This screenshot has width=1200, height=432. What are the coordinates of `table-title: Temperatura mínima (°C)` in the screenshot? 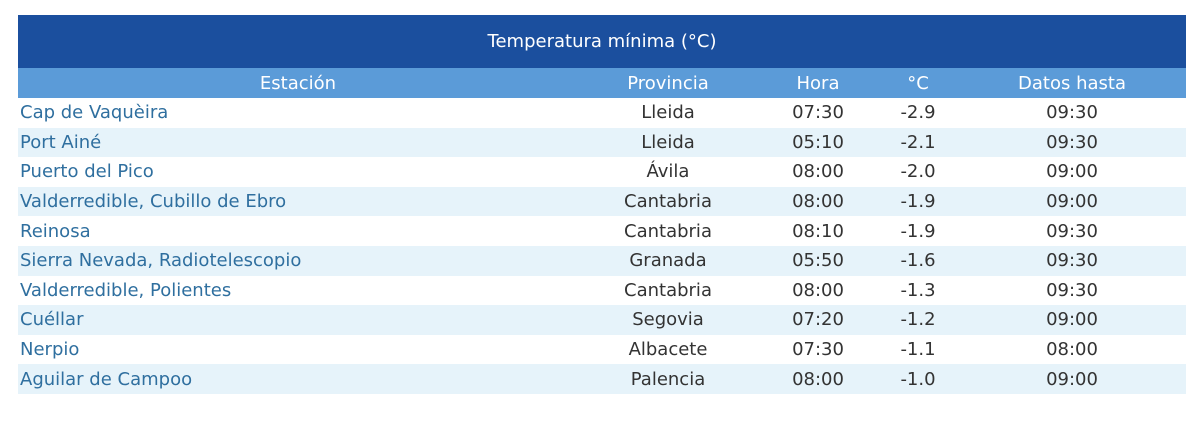 It's located at (602, 41).